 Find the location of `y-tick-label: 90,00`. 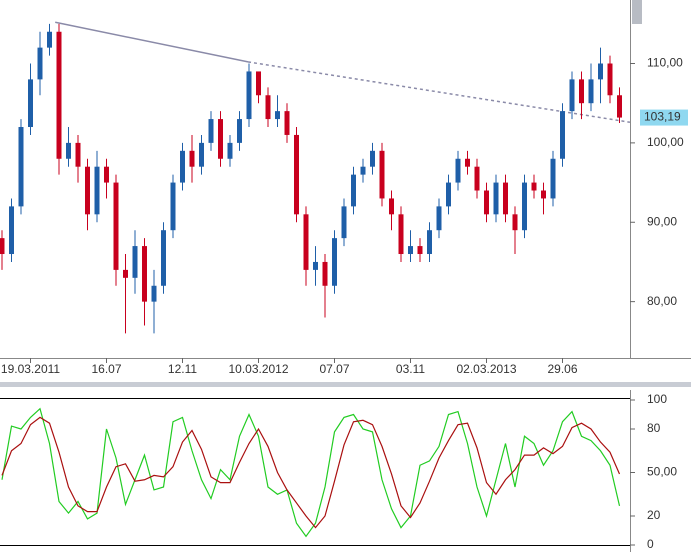

y-tick-label: 90,00 is located at coordinates (662, 221).